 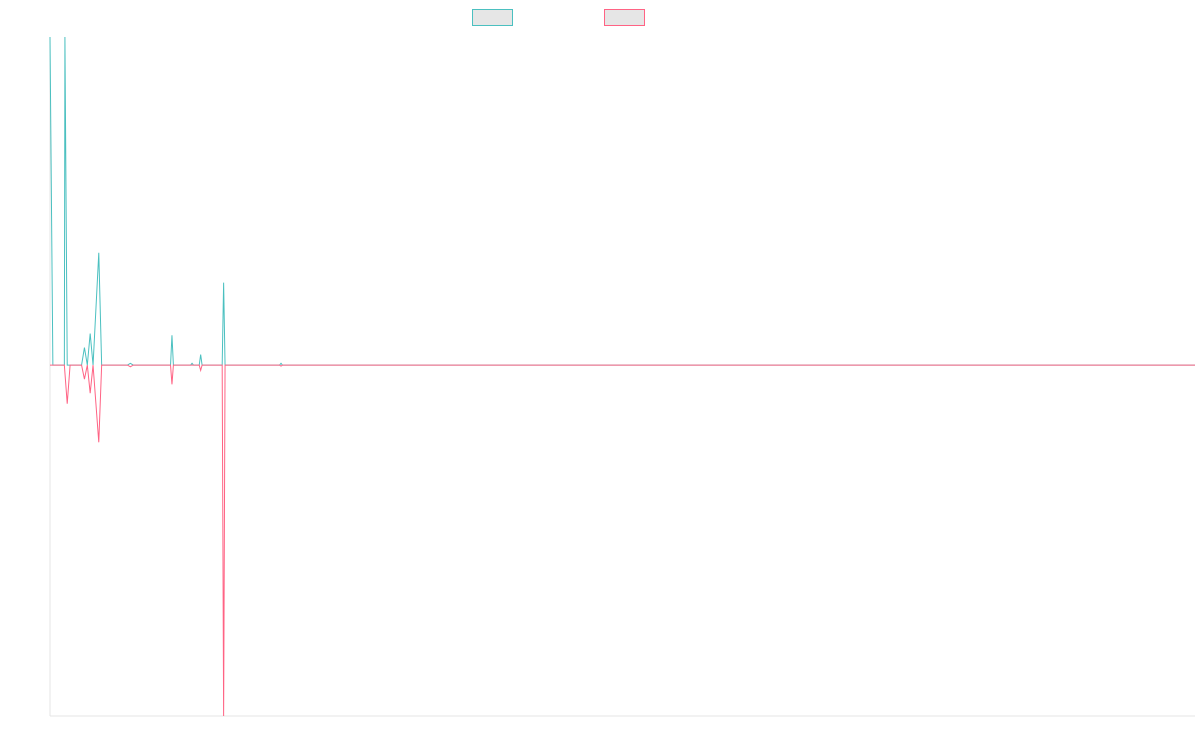 I want to click on legend, so click(x=558, y=17).